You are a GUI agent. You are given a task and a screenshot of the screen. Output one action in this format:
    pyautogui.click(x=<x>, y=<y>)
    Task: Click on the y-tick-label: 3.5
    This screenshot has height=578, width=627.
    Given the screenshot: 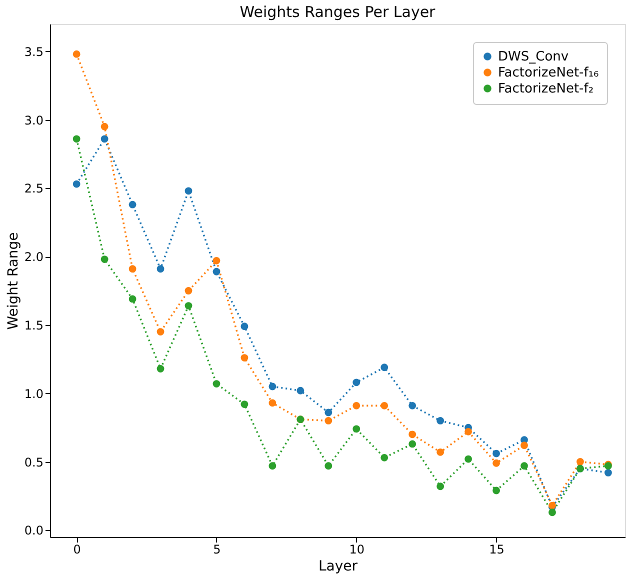 What is the action you would take?
    pyautogui.click(x=34, y=51)
    